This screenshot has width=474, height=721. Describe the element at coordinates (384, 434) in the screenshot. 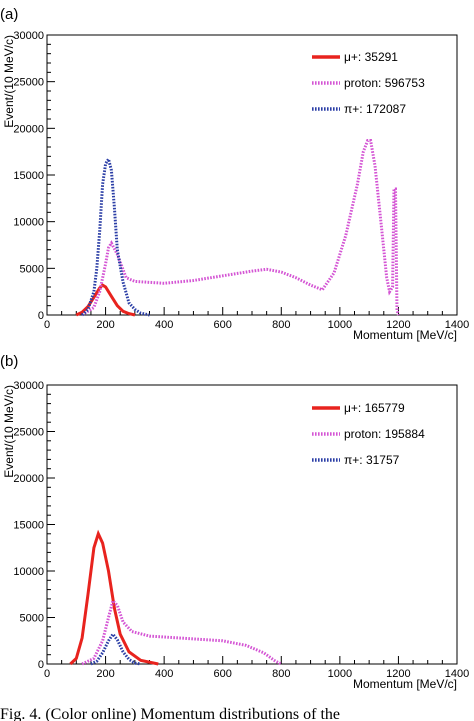

I see `legend-label-2: proton: 195884` at that location.